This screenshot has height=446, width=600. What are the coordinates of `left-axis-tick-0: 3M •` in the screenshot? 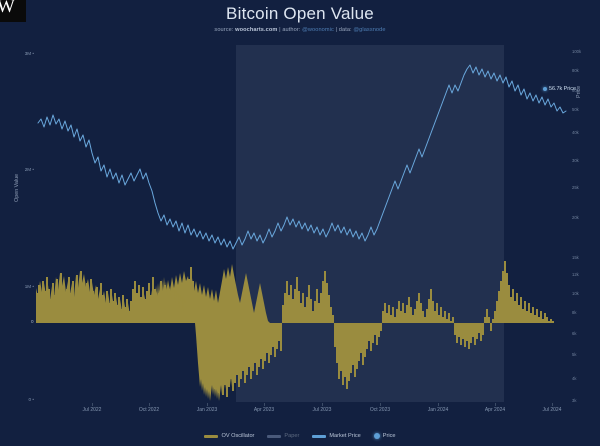 It's located at (29, 53).